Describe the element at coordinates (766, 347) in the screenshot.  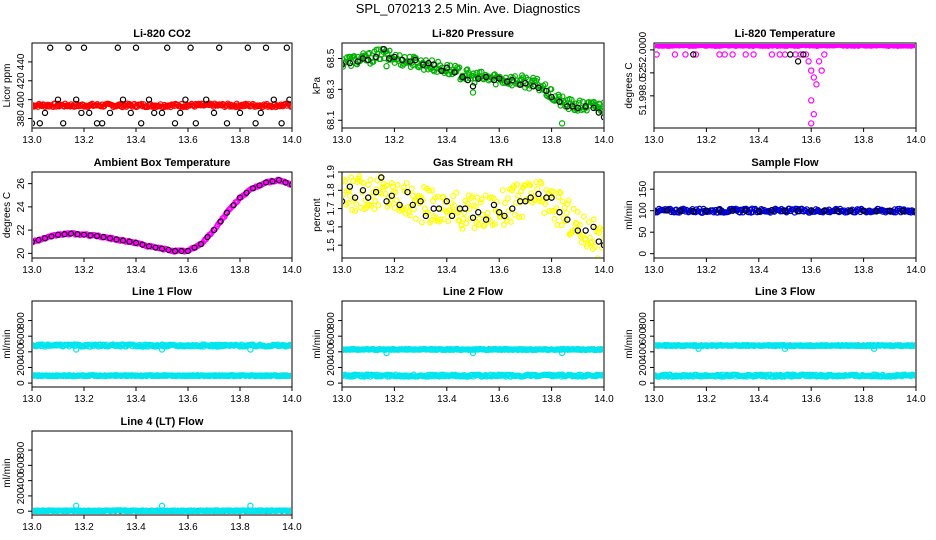
I see `series-upper-dips` at that location.